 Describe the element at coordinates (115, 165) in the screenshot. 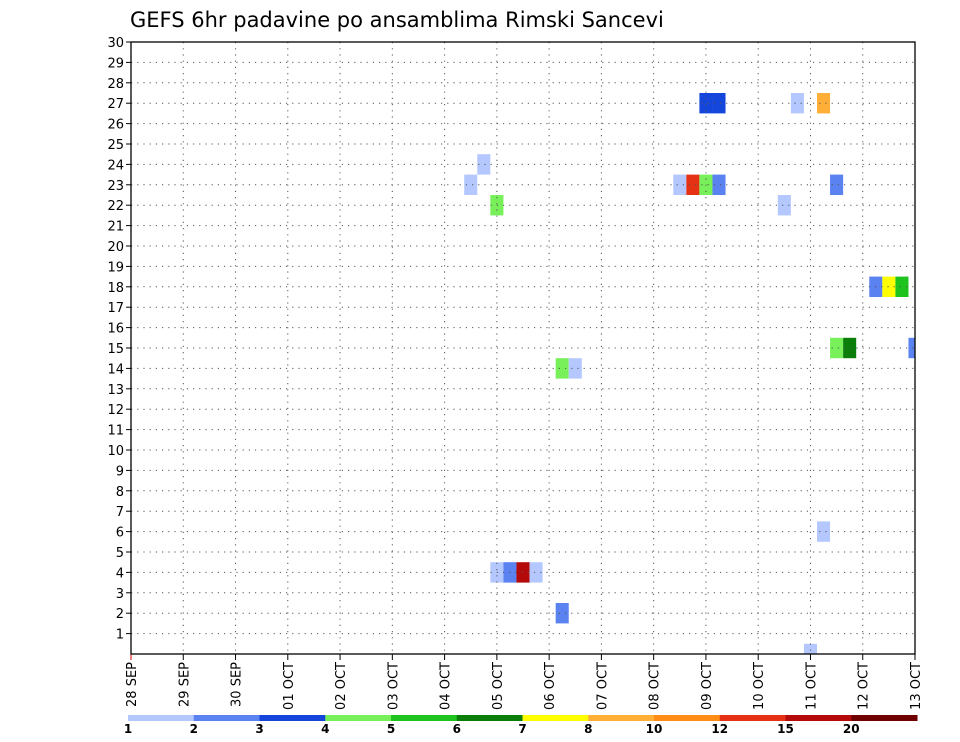

I see `ytick-label-24: 24` at that location.